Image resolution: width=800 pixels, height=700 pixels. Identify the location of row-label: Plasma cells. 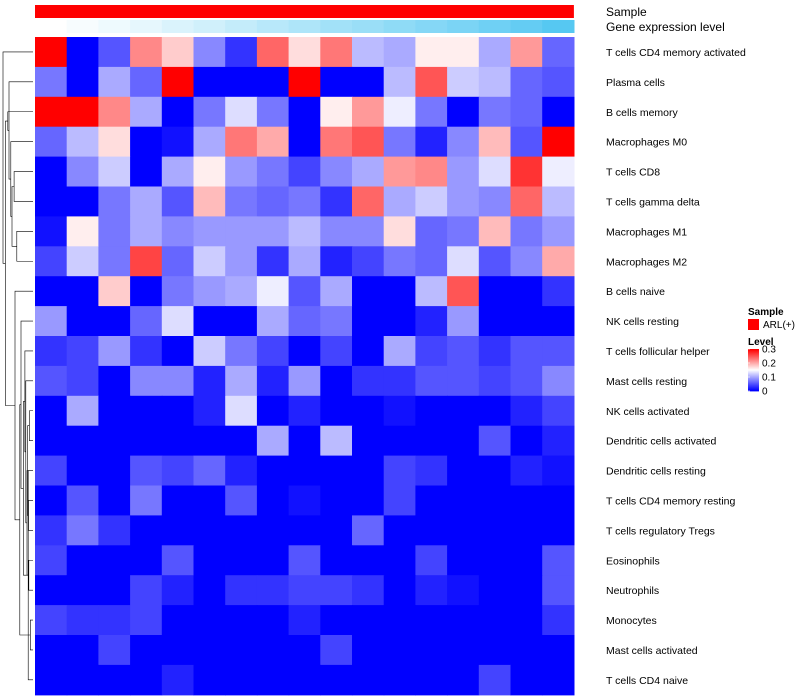
(635, 83).